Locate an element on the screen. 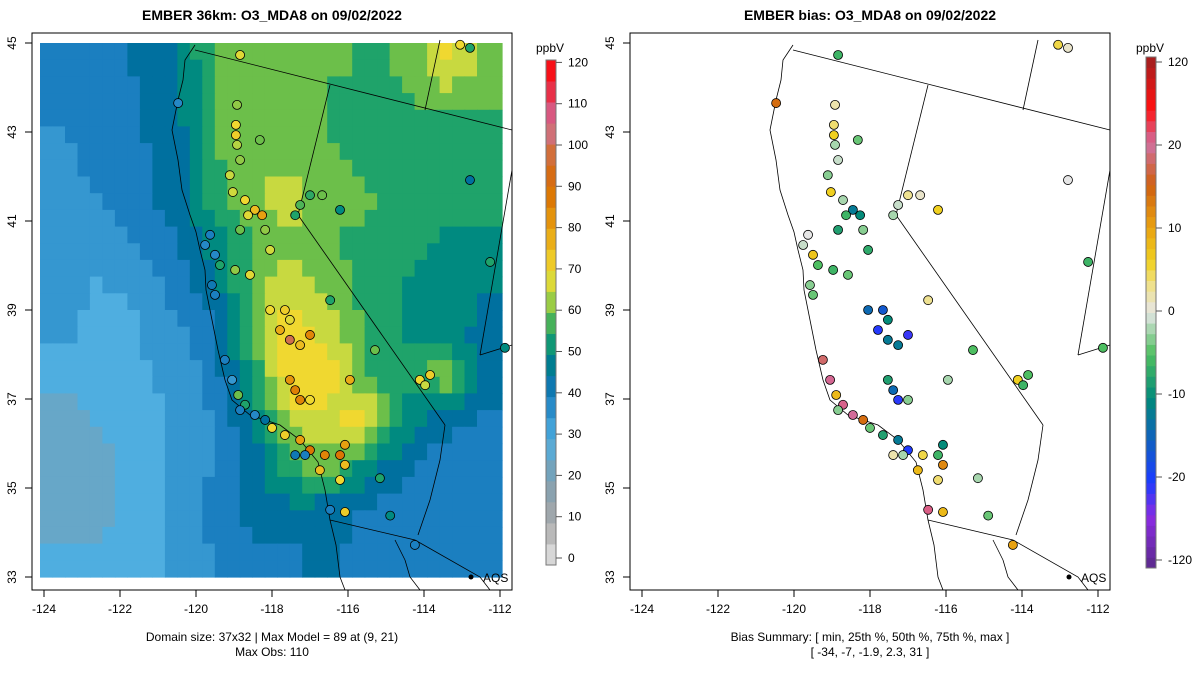  y-tick-label: 43 is located at coordinates (12, 132).